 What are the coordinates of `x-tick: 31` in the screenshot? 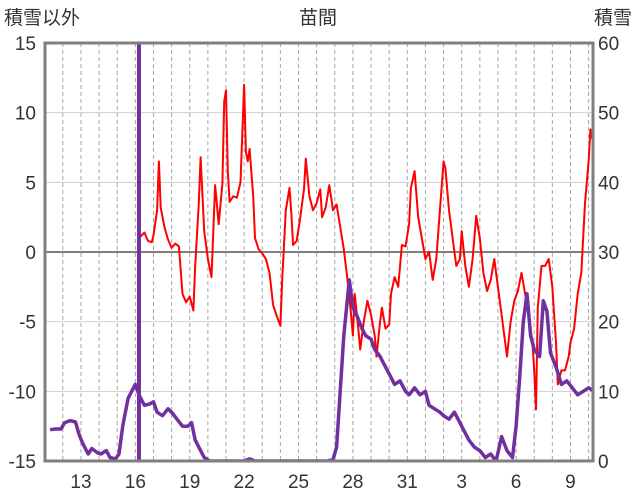 It's located at (407, 482).